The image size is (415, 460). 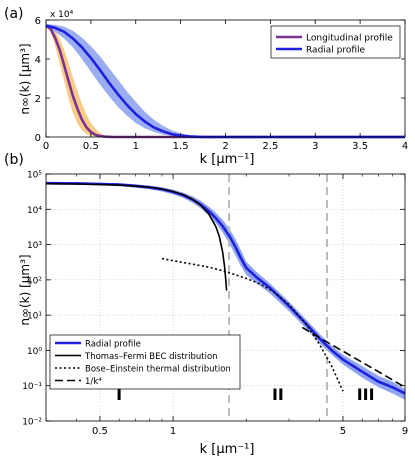 What do you see at coordinates (34, 211) in the screenshot?
I see `panel-b-y-tick-label: 10⁴` at bounding box center [34, 211].